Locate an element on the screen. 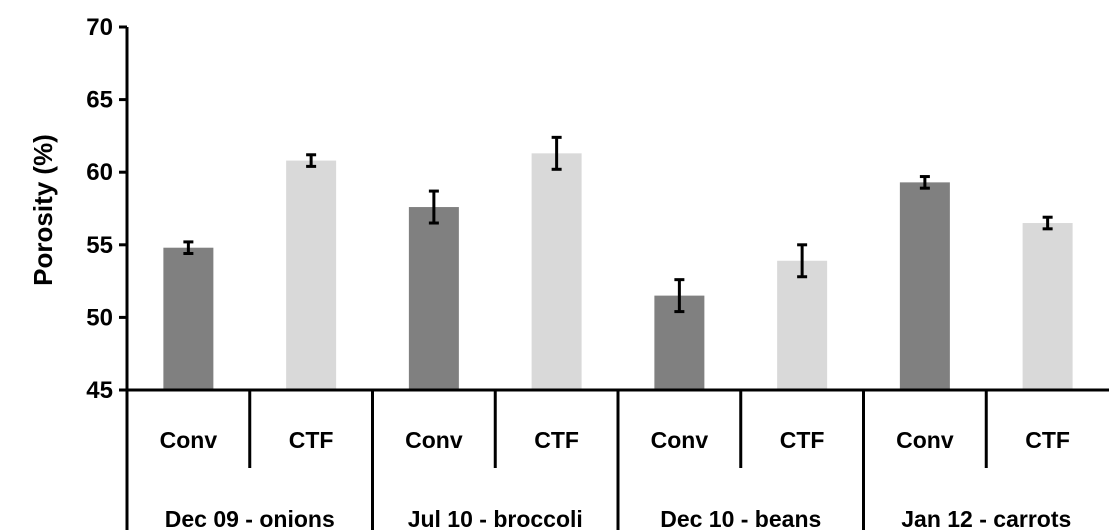  y-axis-title: Porosity (%) is located at coordinates (43, 210).